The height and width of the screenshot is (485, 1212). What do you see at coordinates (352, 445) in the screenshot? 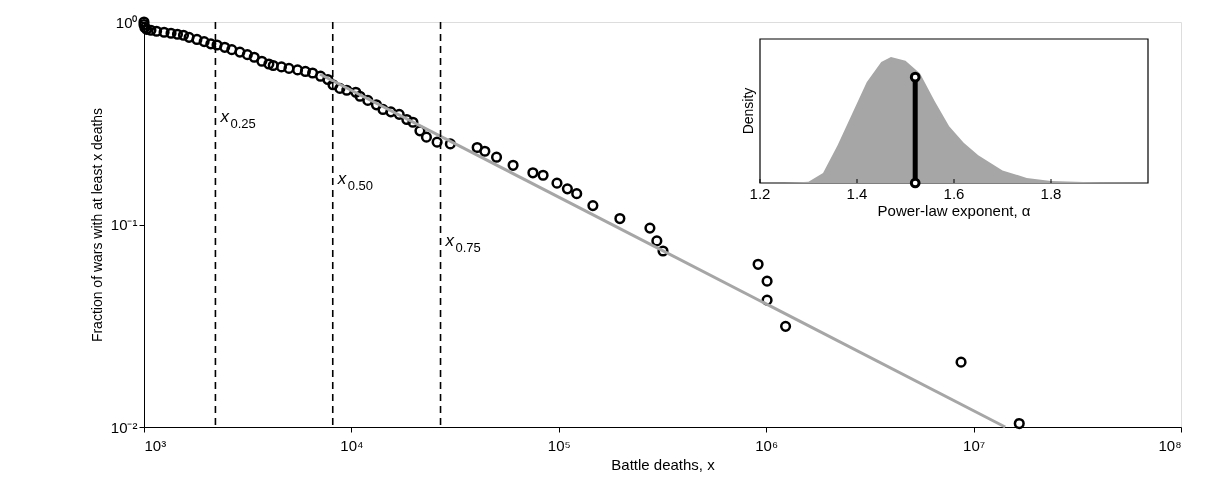
I see `x-tick-label: 10⁴` at bounding box center [352, 445].